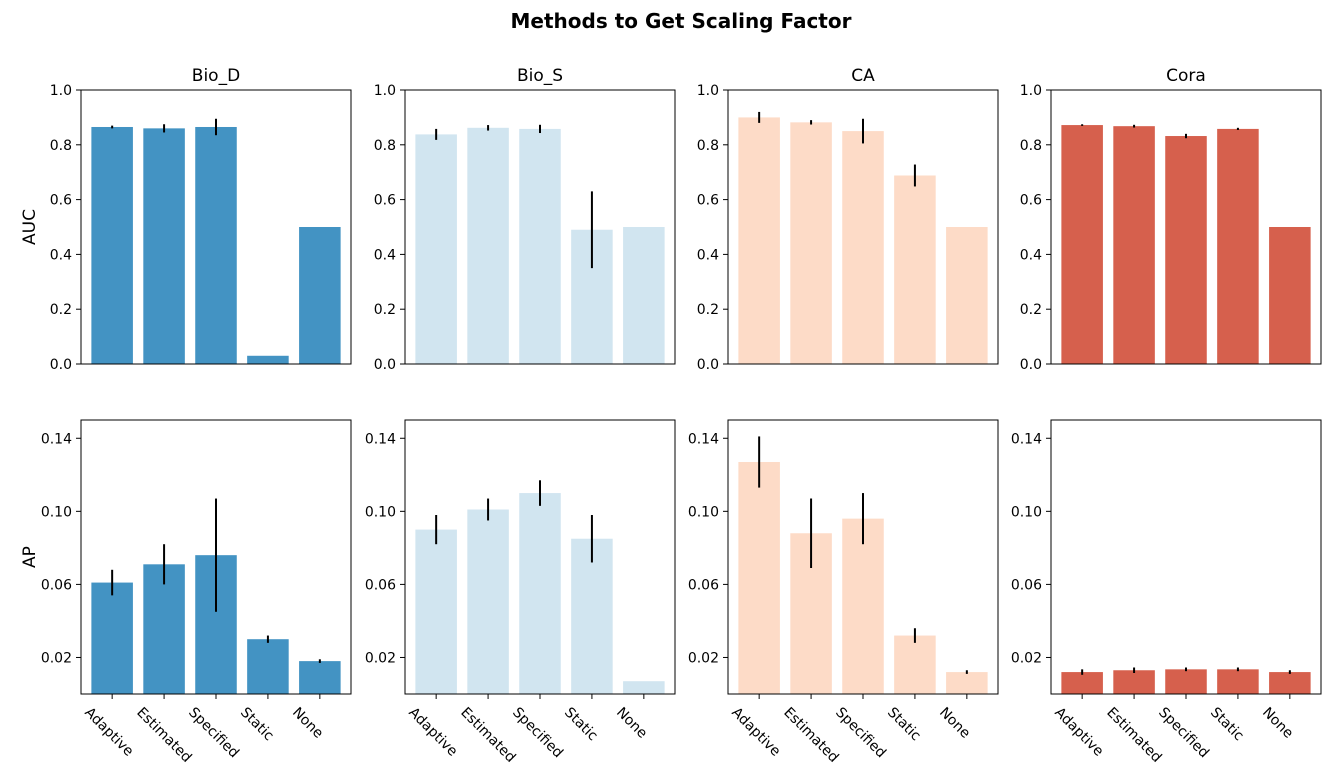 This screenshot has width=1331, height=784. I want to click on y-axis-label: AUC, so click(30, 227).